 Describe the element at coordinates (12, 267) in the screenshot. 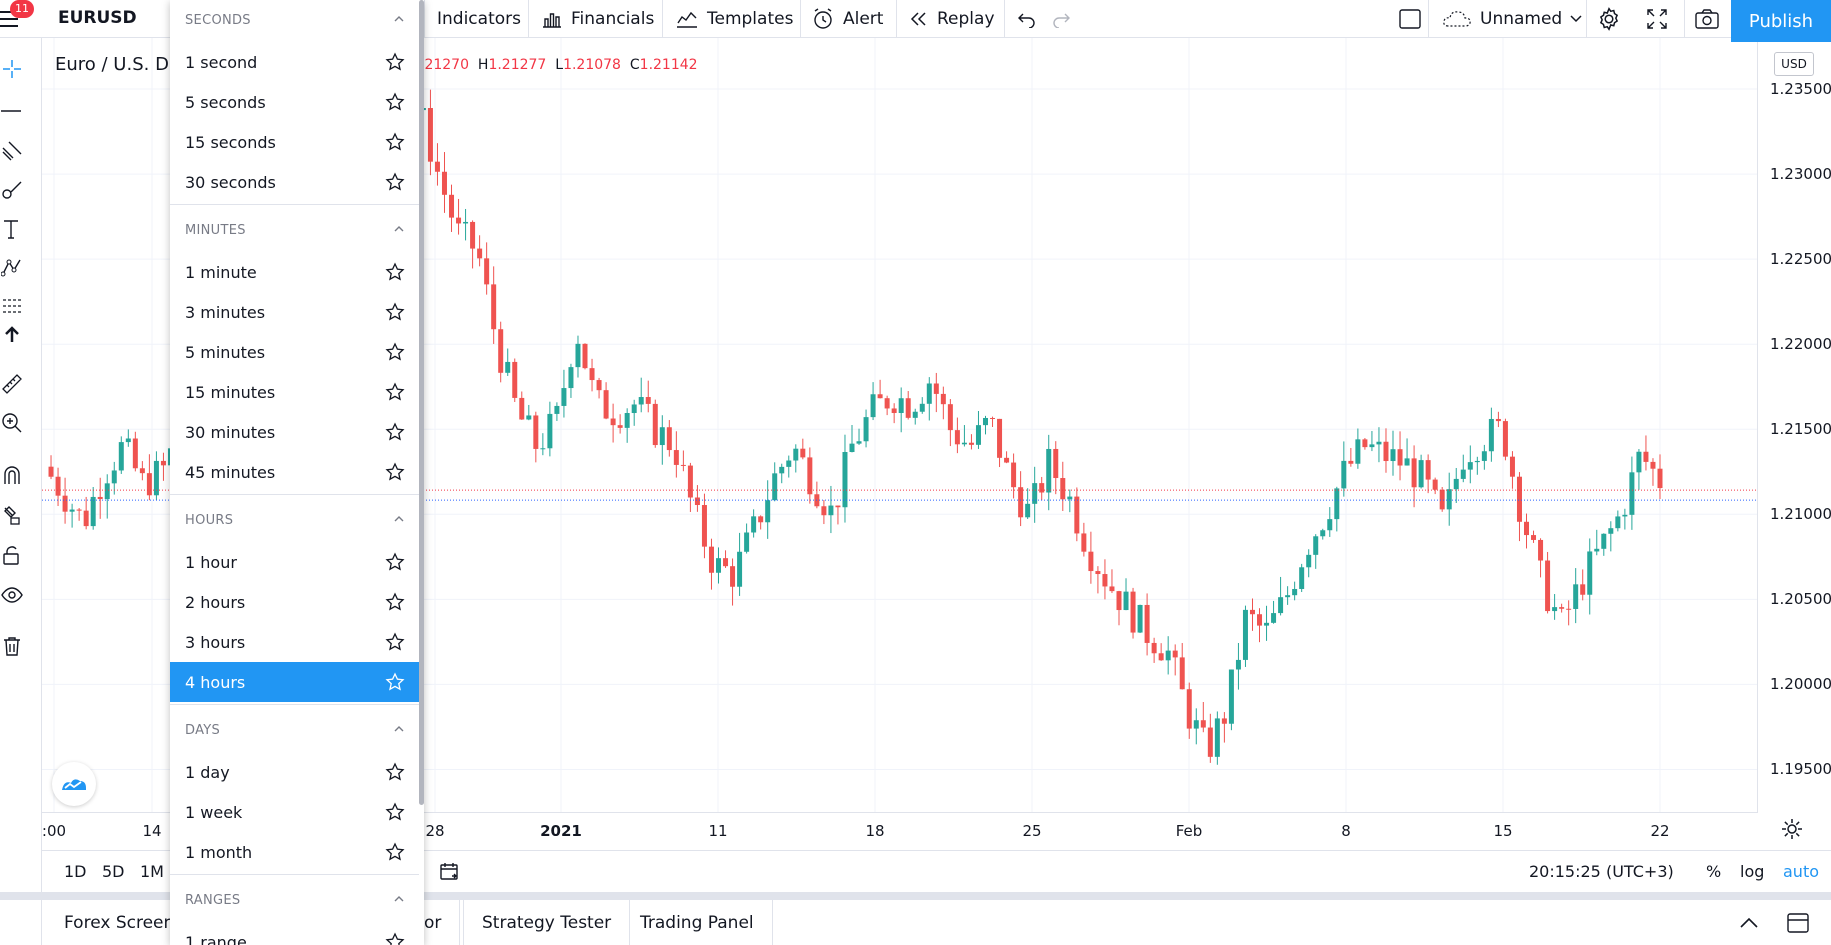

I see `patterns-icon` at that location.